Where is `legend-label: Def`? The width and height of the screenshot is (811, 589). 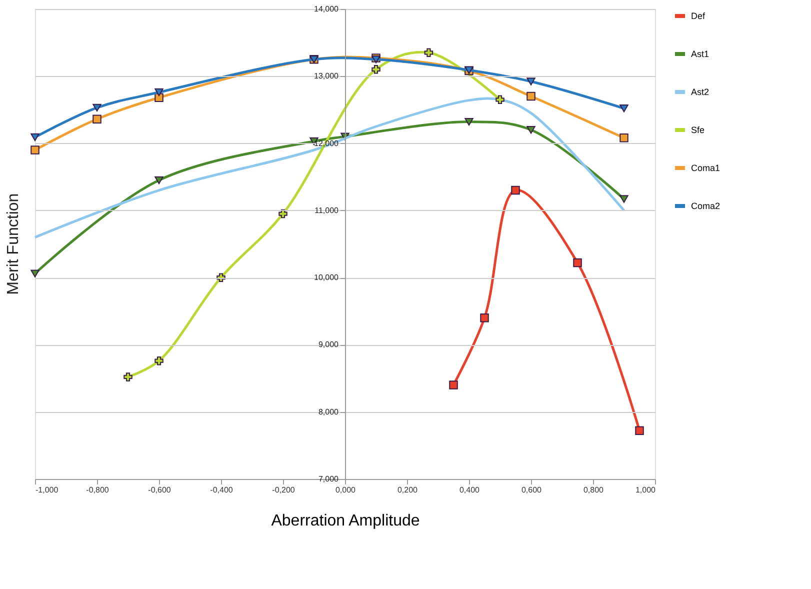 legend-label: Def is located at coordinates (698, 16).